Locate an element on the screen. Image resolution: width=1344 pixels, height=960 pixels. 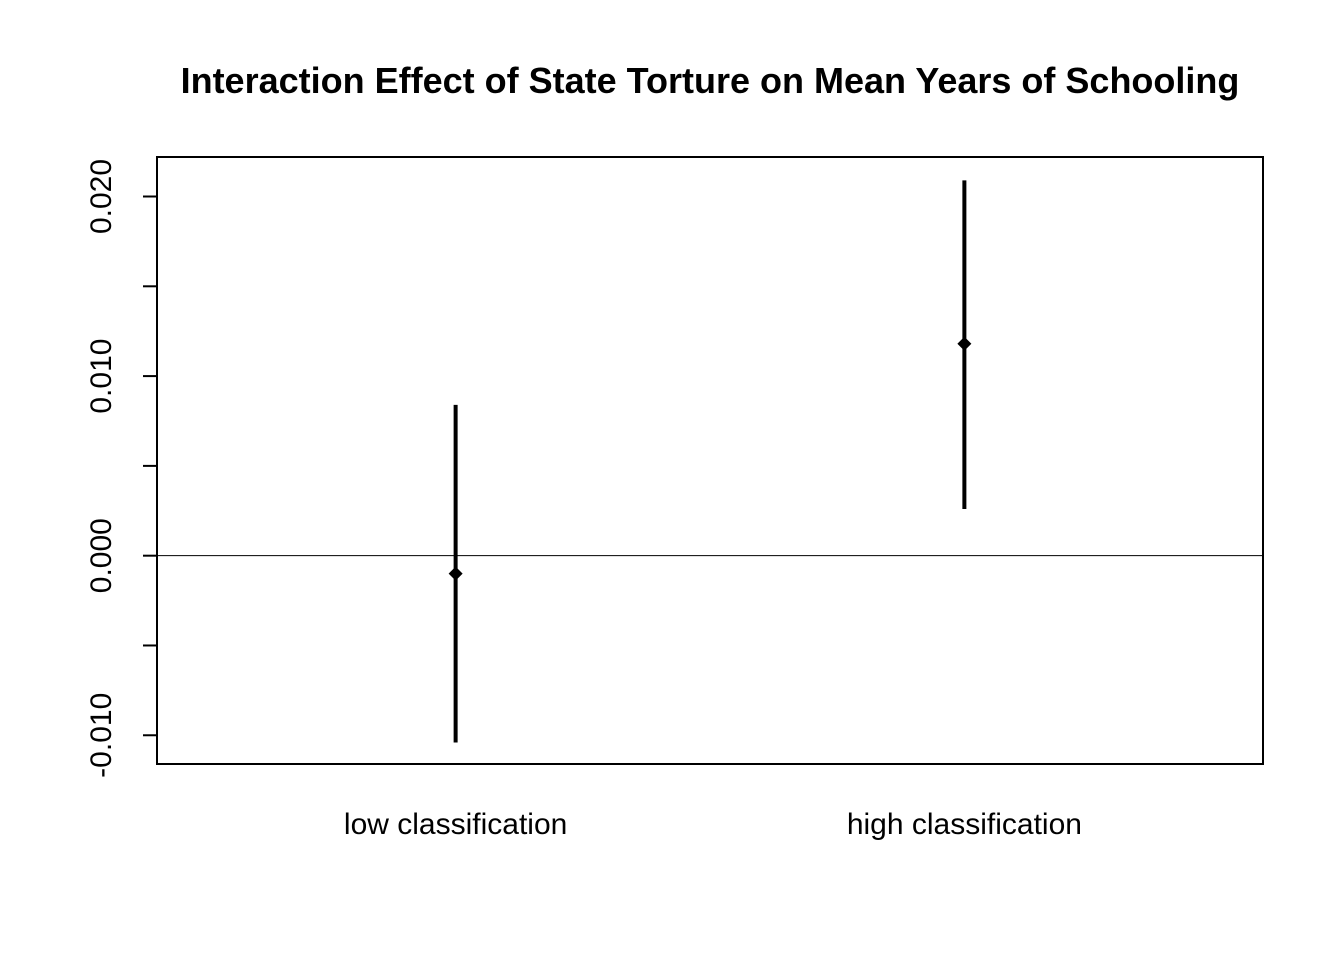
y-axis: -0.010 0.000 0.010 0.020 is located at coordinates (121, 468).